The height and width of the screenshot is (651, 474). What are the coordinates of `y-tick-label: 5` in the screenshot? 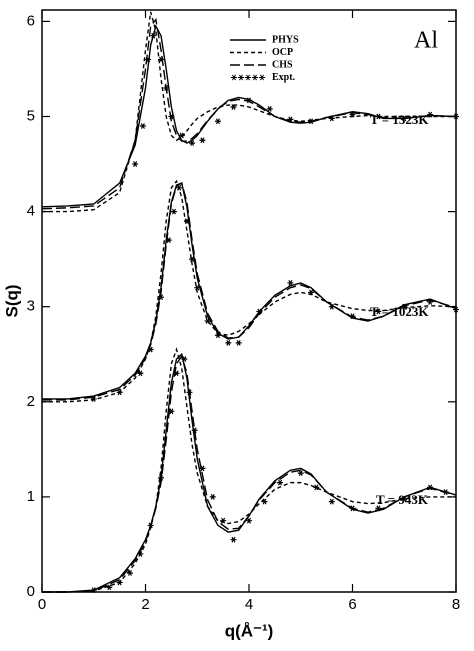 It's located at (31, 115).